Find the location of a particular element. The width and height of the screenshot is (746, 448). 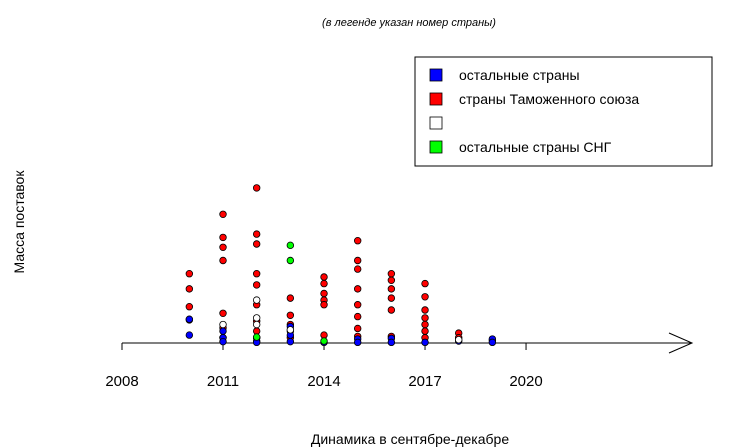

legend-label-cis: остальные страны СНГ is located at coordinates (535, 147).